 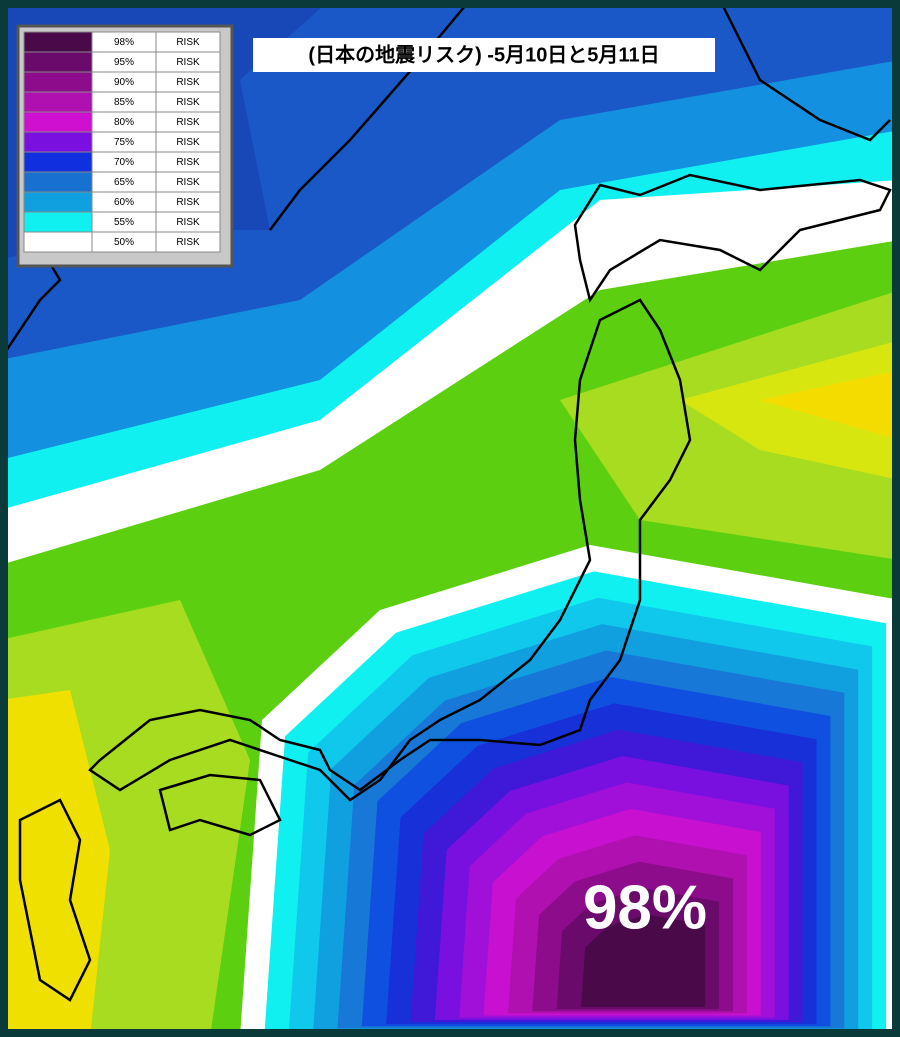 I want to click on legend-percent: 50%, so click(x=124, y=242).